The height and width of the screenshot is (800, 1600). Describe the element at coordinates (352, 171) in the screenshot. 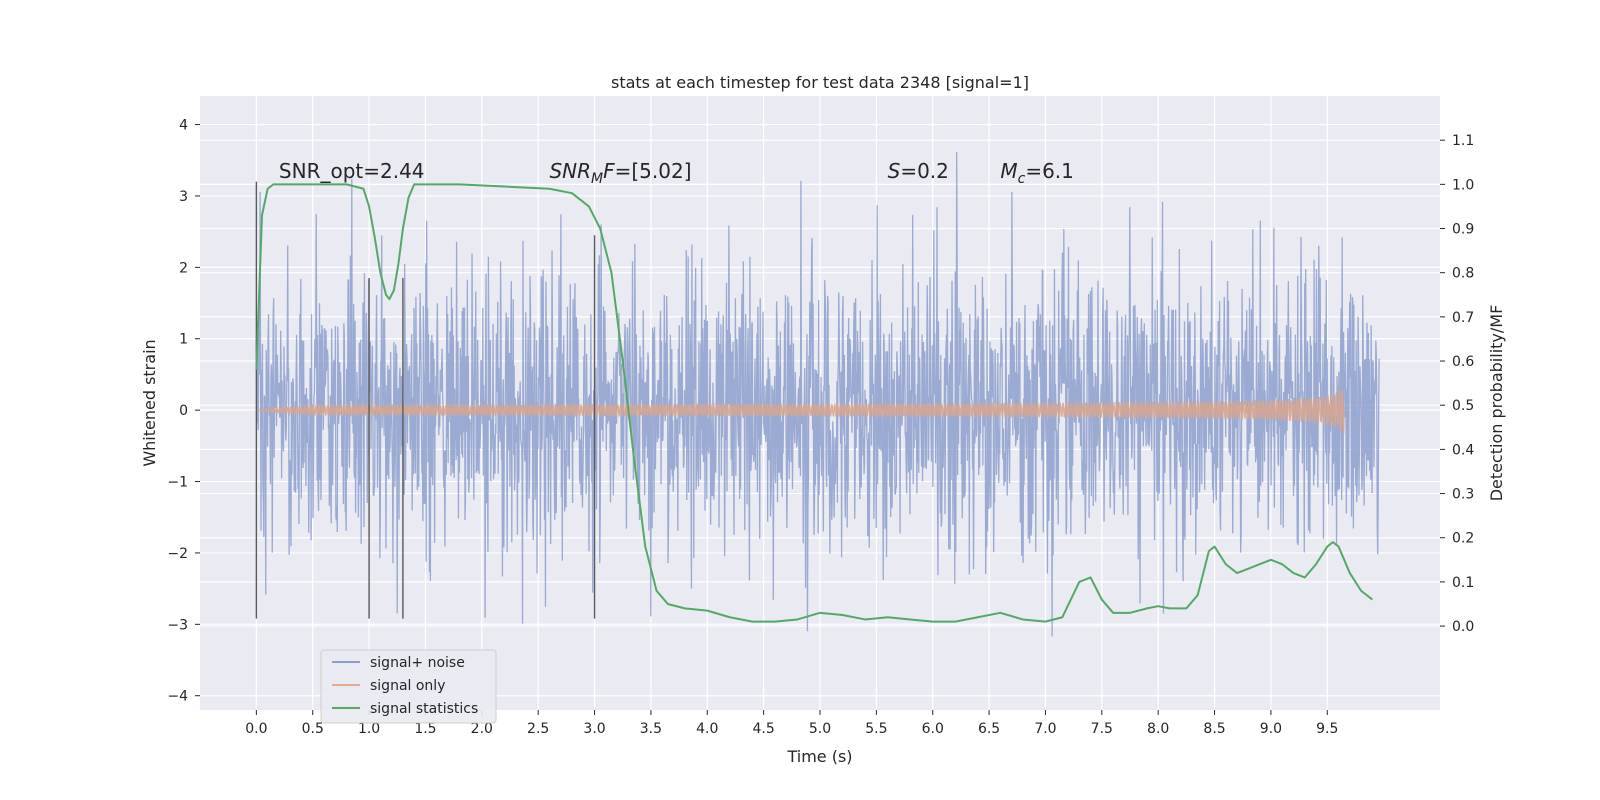

I see `annotation-text: SNR_opt=2.44` at that location.